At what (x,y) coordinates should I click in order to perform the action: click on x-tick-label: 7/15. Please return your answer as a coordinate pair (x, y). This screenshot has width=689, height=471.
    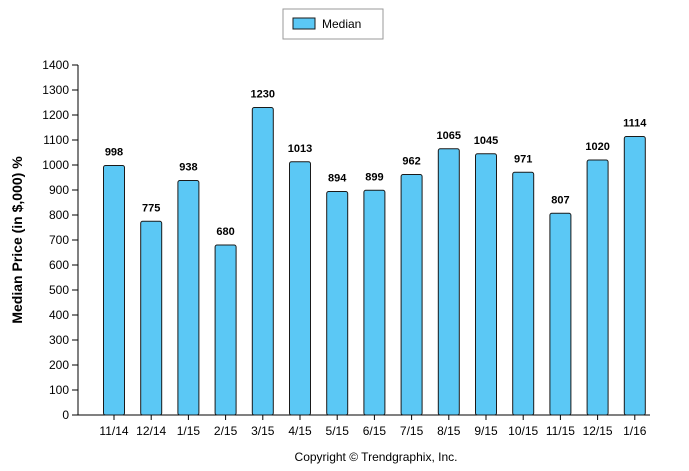
    Looking at the image, I should click on (412, 431).